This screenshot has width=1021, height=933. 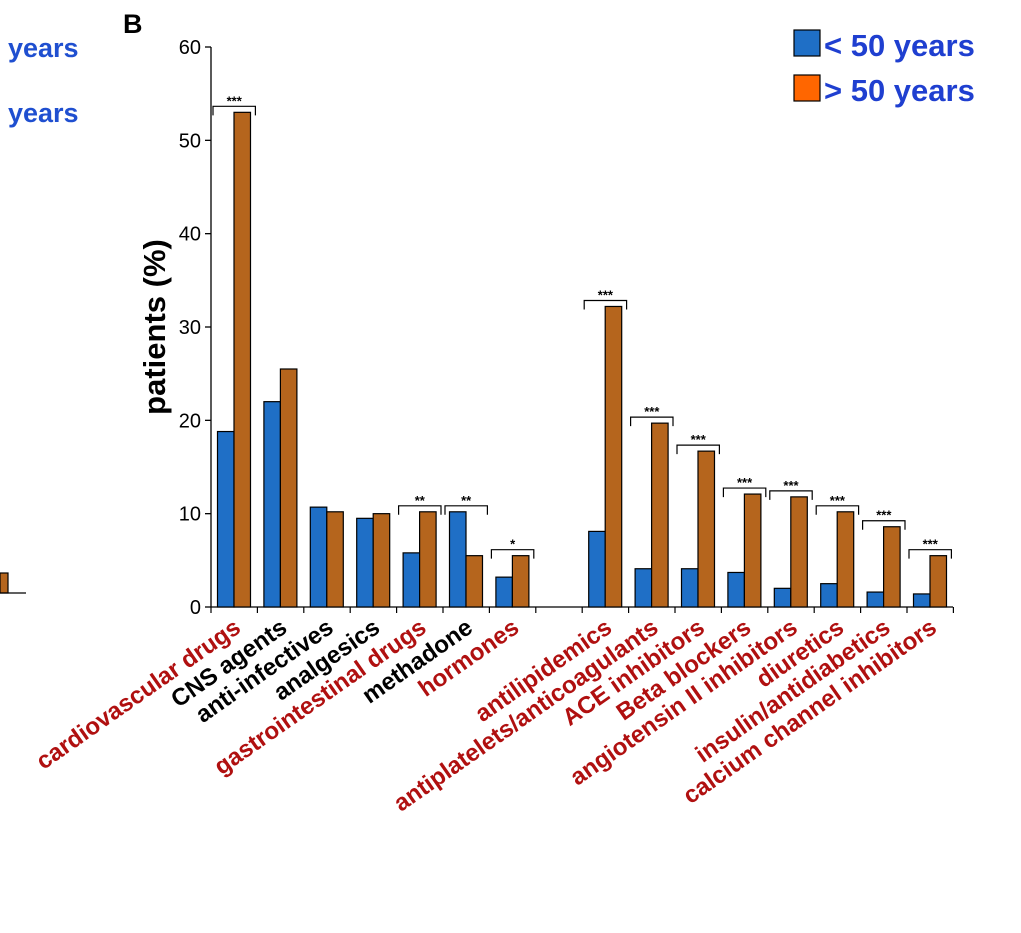 I want to click on y-tick-label: 20, so click(x=190, y=421).